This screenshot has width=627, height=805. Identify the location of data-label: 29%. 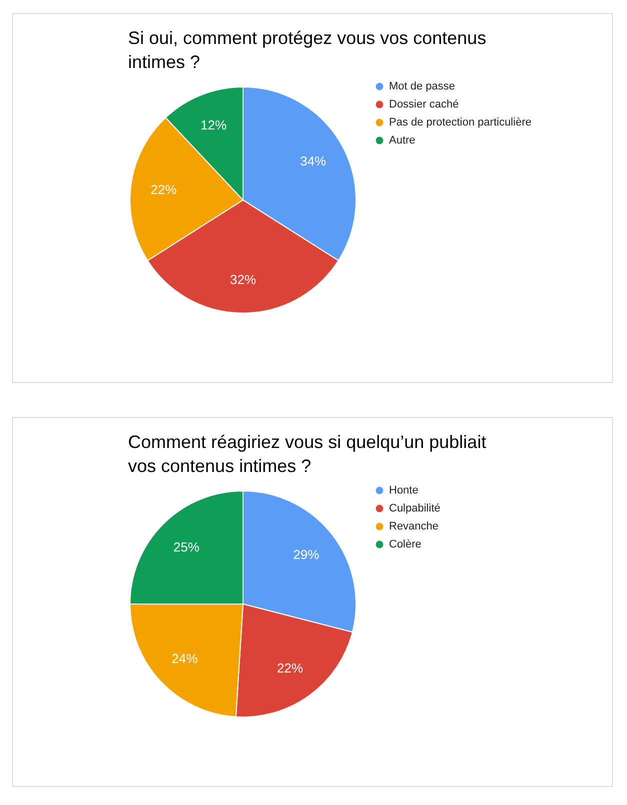
(306, 554).